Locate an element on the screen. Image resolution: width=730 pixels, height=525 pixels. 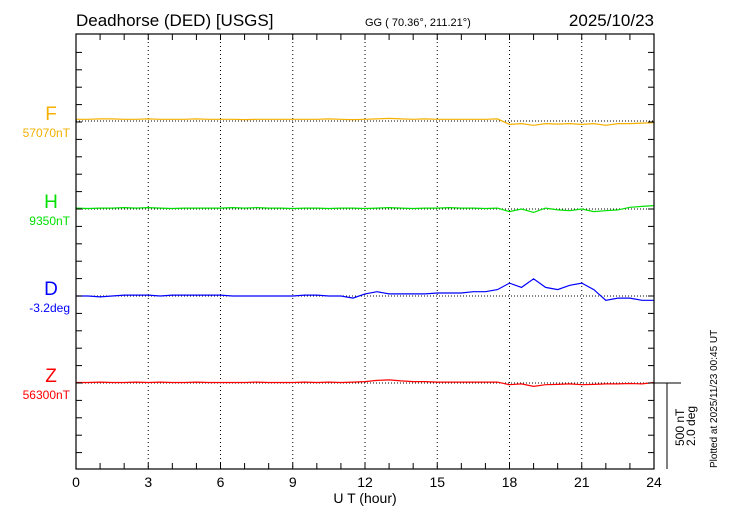
series-baseline-D: -3.2deg is located at coordinates (49, 308).